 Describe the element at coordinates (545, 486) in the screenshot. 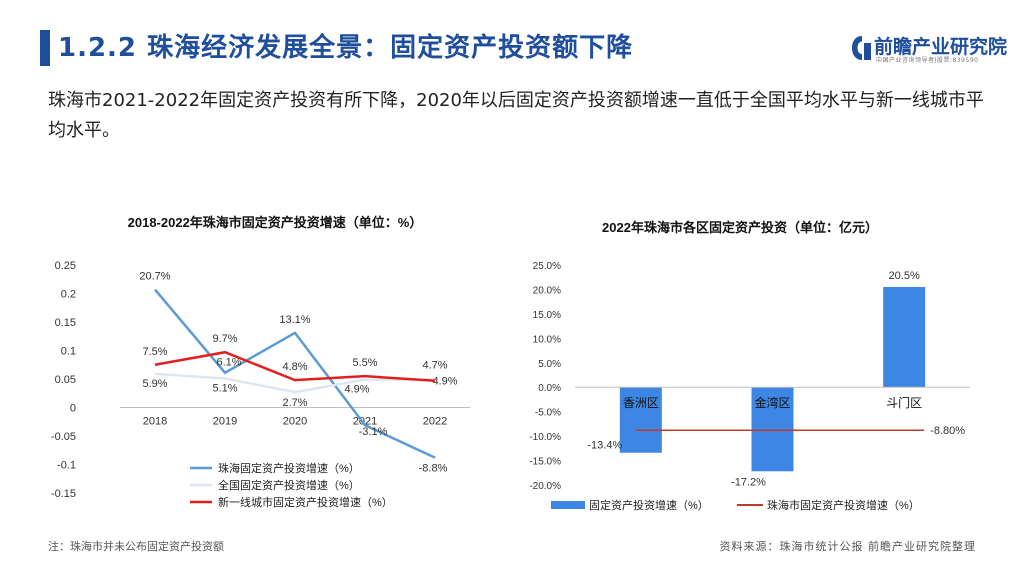

I see `y-tick-label: -20.0%` at that location.